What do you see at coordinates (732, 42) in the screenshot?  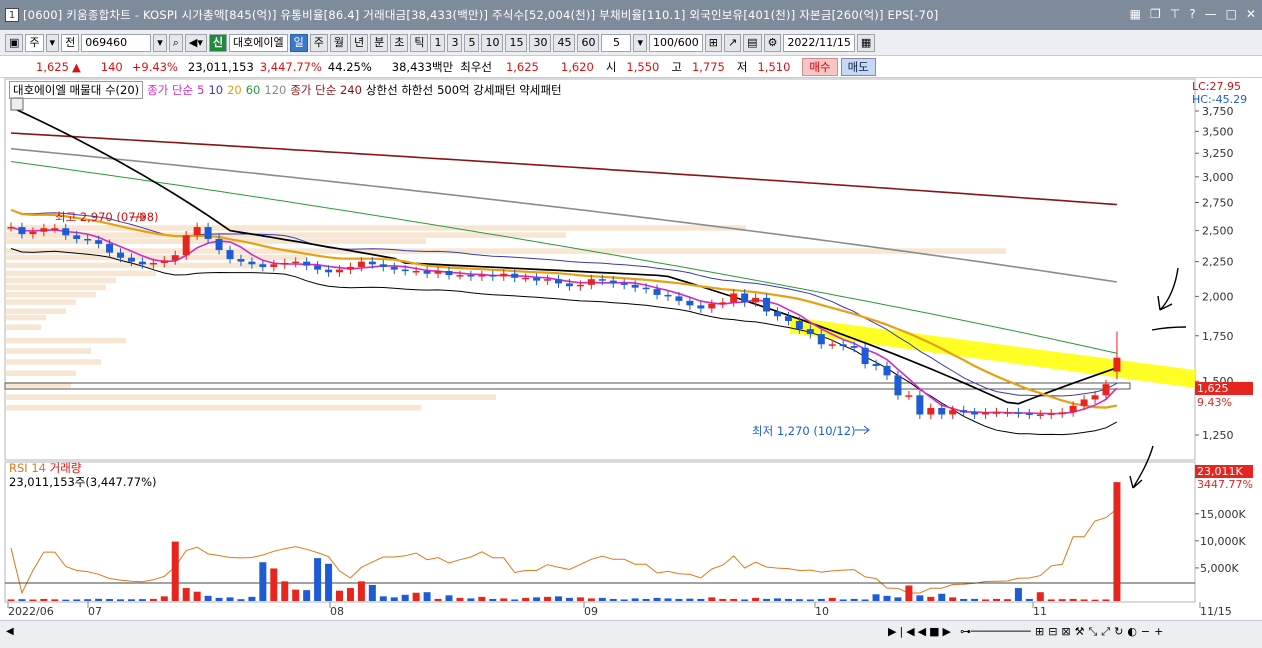 I see `draw-icon: ↗` at bounding box center [732, 42].